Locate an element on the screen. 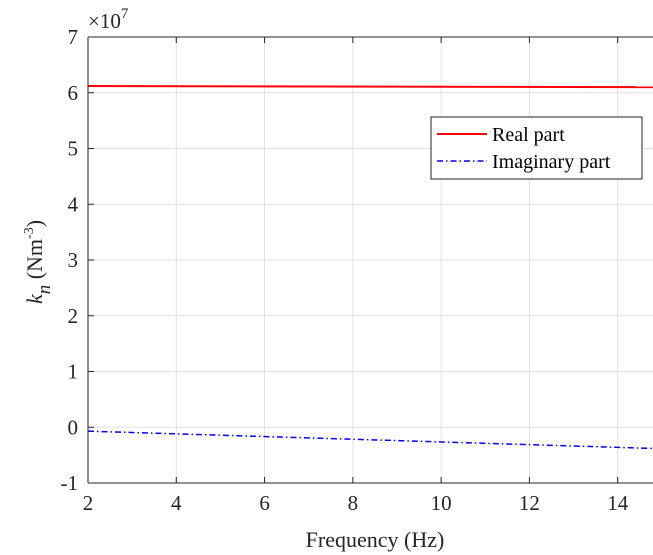  y-tick-label: 1 is located at coordinates (73, 372).